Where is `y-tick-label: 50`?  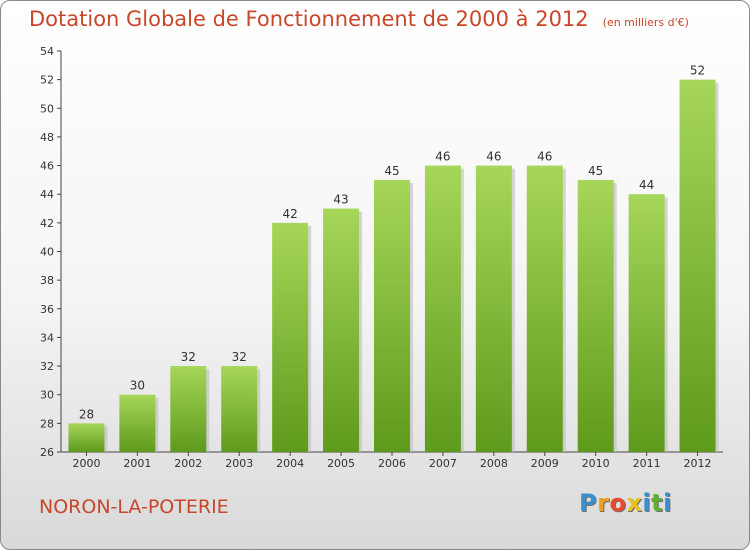 y-tick-label: 50 is located at coordinates (47, 108).